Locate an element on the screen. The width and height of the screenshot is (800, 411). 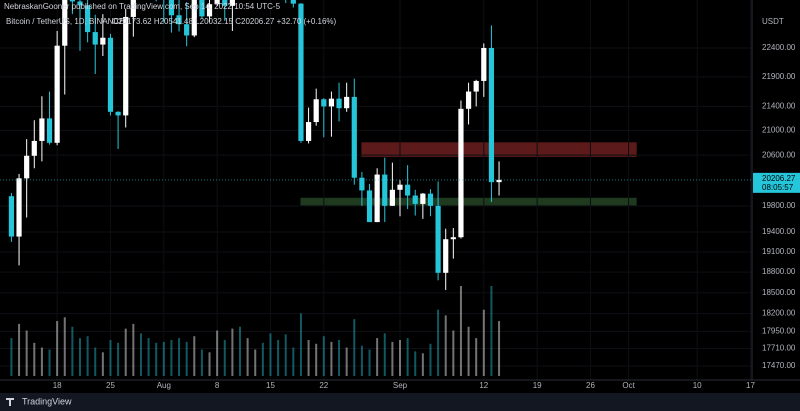
price-zone is located at coordinates (499, 149).